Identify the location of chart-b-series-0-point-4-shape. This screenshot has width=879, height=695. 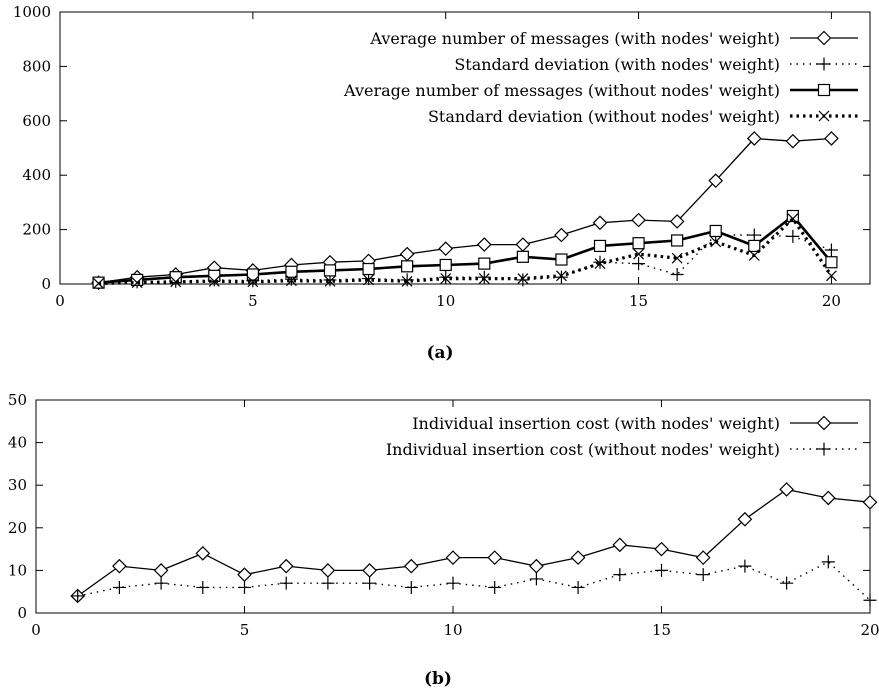
(244, 575).